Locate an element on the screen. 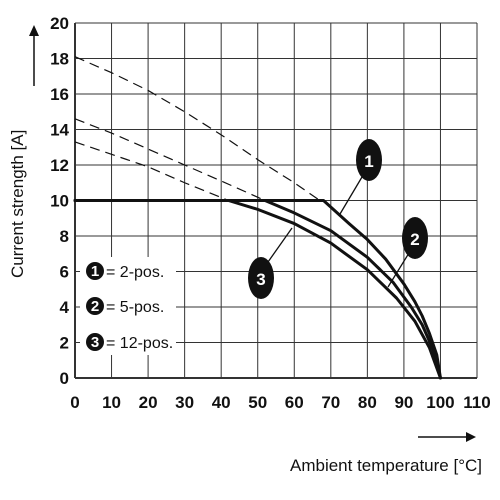 The width and height of the screenshot is (500, 500). series-2-dashed-line is located at coordinates (170, 160).